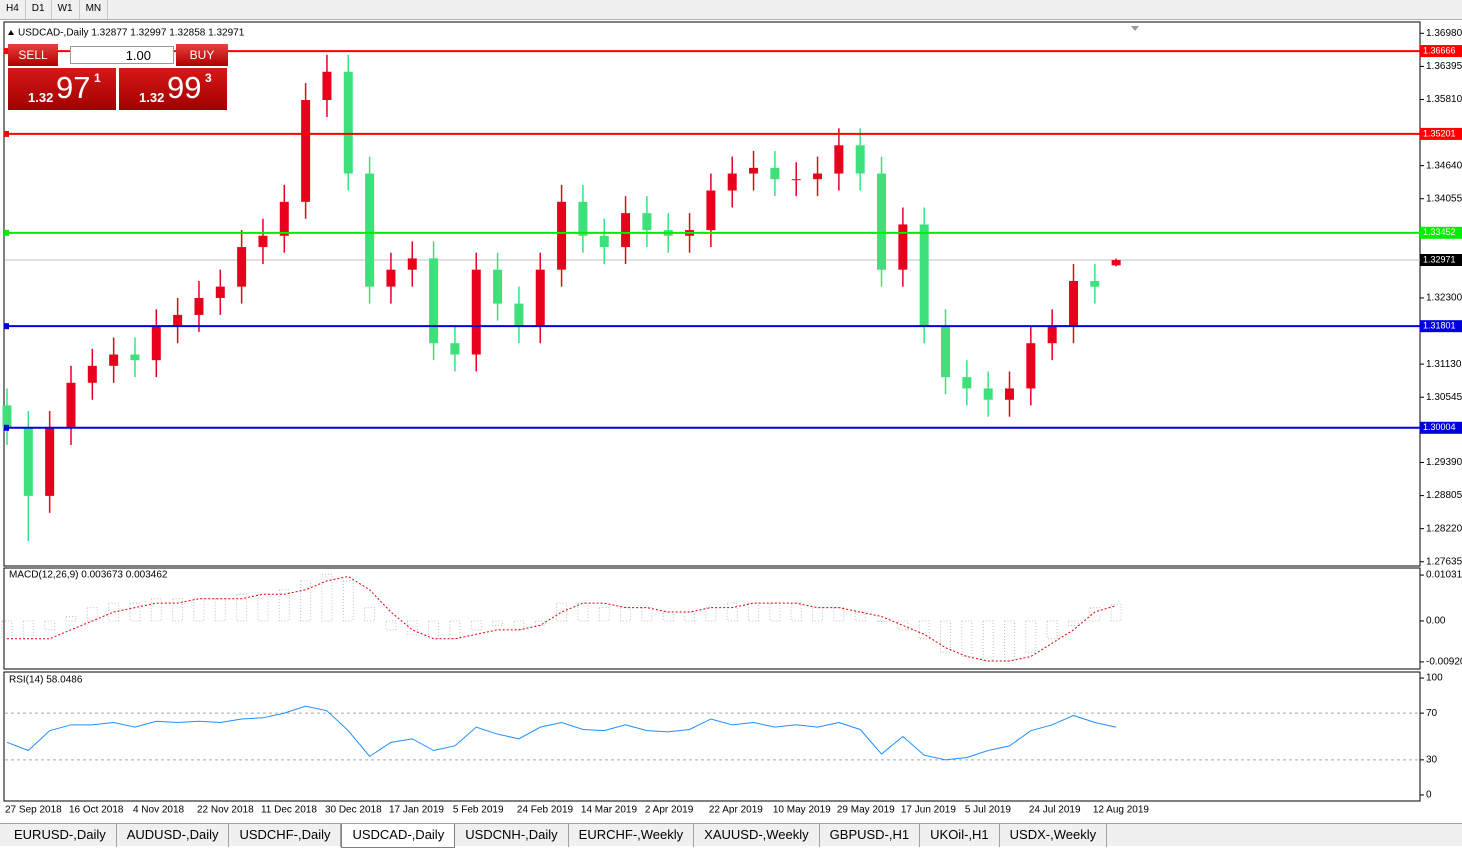 The image size is (1462, 848). I want to click on level-label: 1.31801, so click(1439, 326).